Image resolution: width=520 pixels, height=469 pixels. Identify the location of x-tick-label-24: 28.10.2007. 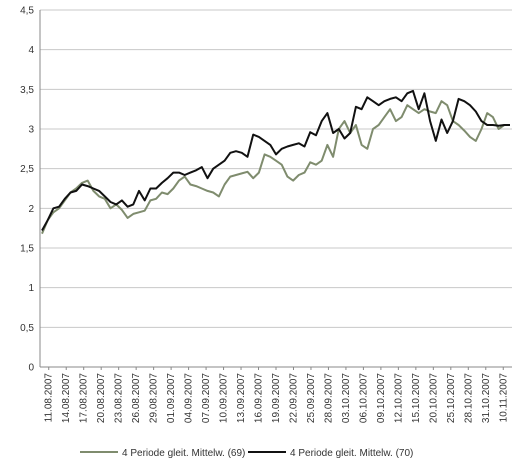
(468, 398).